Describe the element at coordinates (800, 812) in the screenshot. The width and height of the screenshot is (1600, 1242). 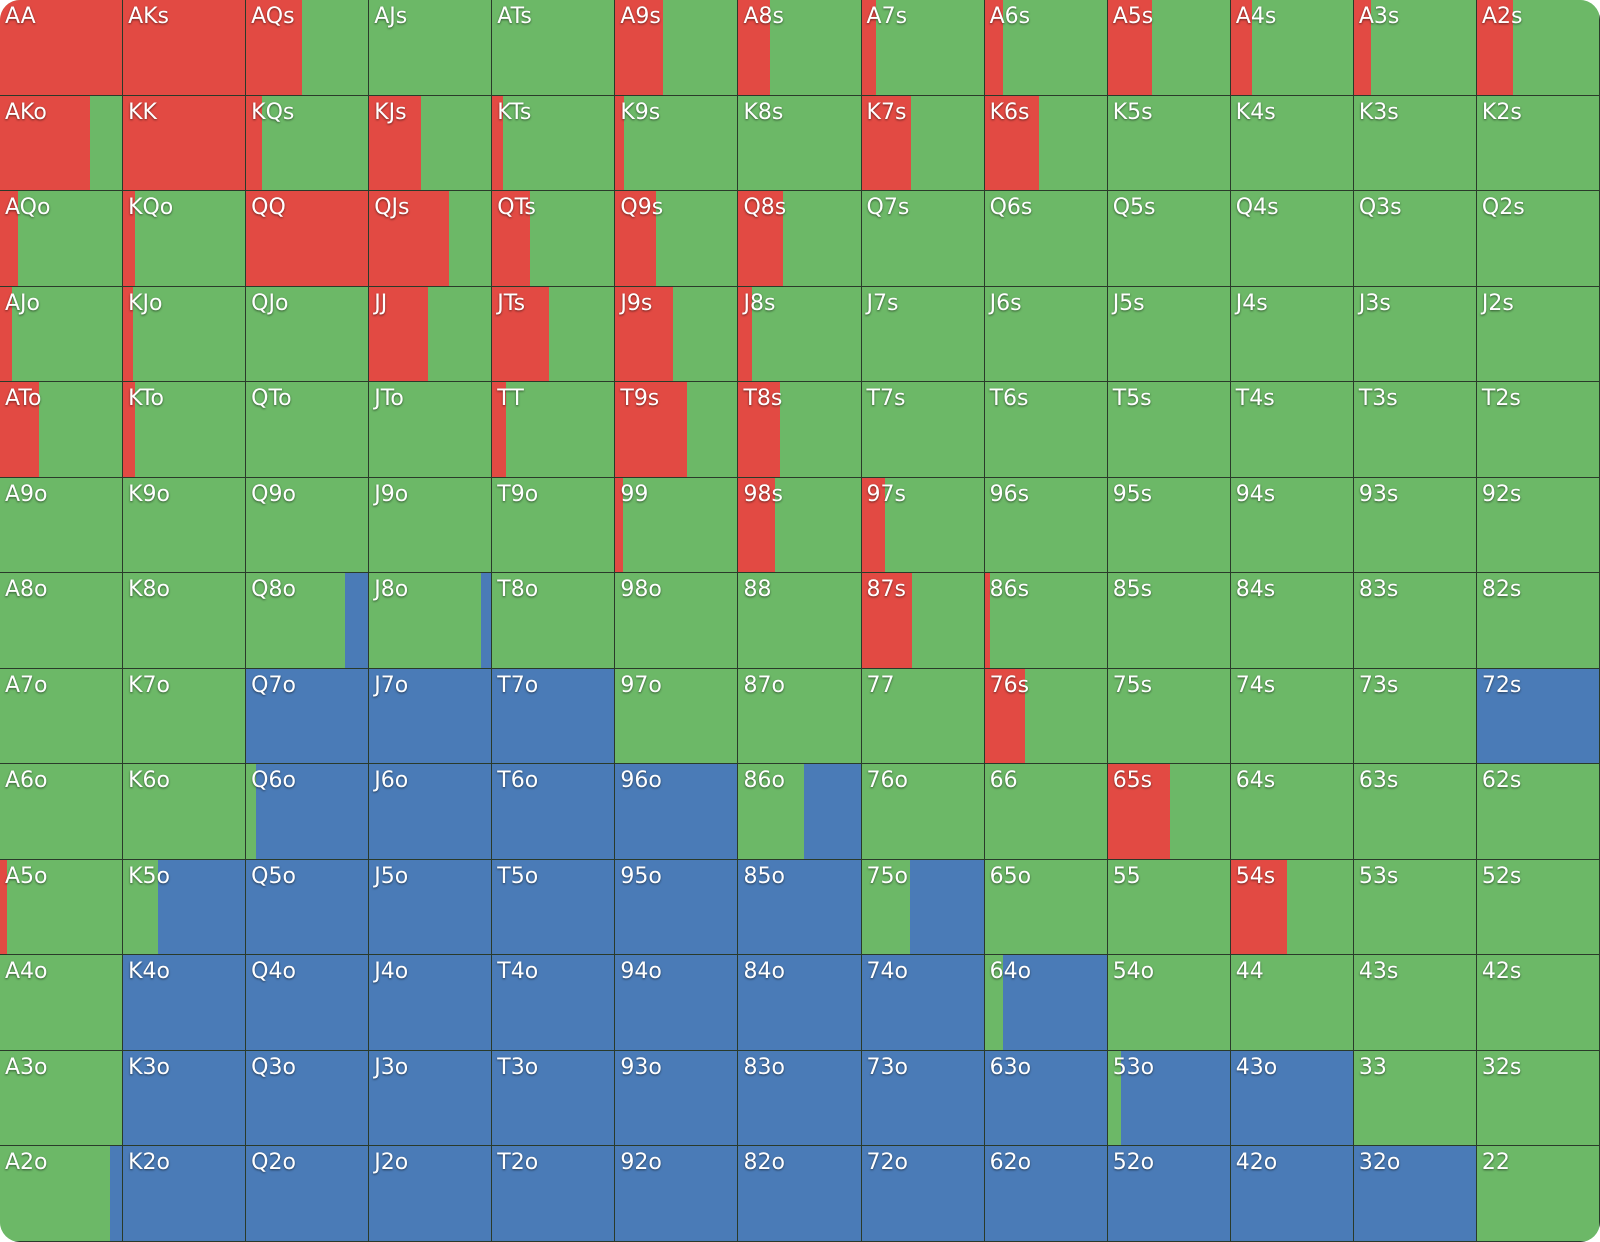
I see `hand-cell: 86o` at that location.